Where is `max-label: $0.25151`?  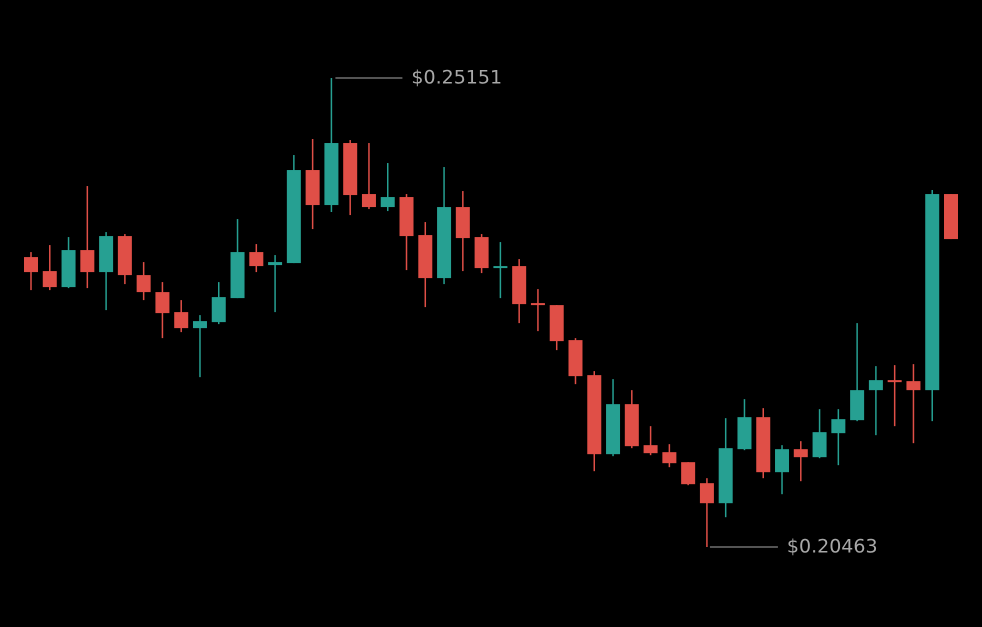
max-label: $0.25151 is located at coordinates (456, 78).